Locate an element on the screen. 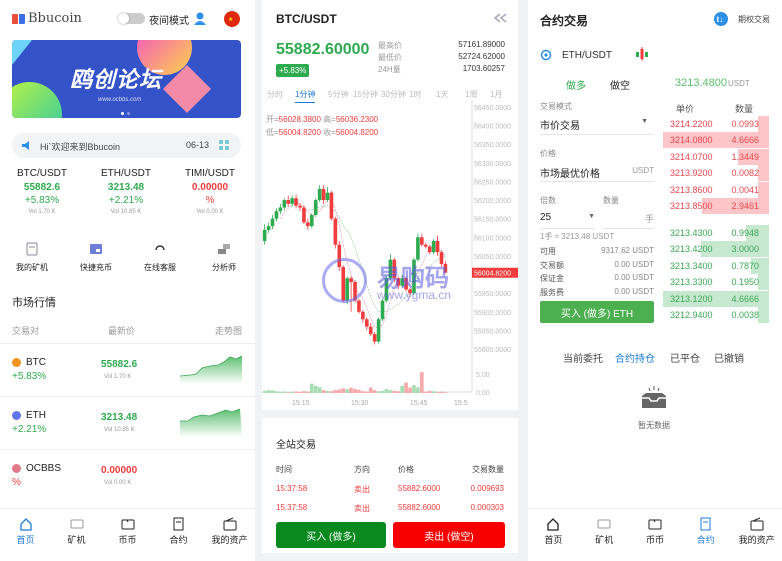 The height and width of the screenshot is (561, 782). china-flag-icon: ★ is located at coordinates (232, 19).